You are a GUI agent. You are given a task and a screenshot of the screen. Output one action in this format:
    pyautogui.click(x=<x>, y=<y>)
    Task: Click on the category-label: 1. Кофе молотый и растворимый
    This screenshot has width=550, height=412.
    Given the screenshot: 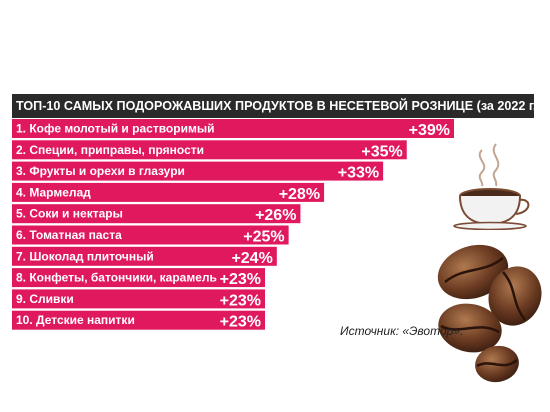 What is the action you would take?
    pyautogui.click(x=115, y=129)
    